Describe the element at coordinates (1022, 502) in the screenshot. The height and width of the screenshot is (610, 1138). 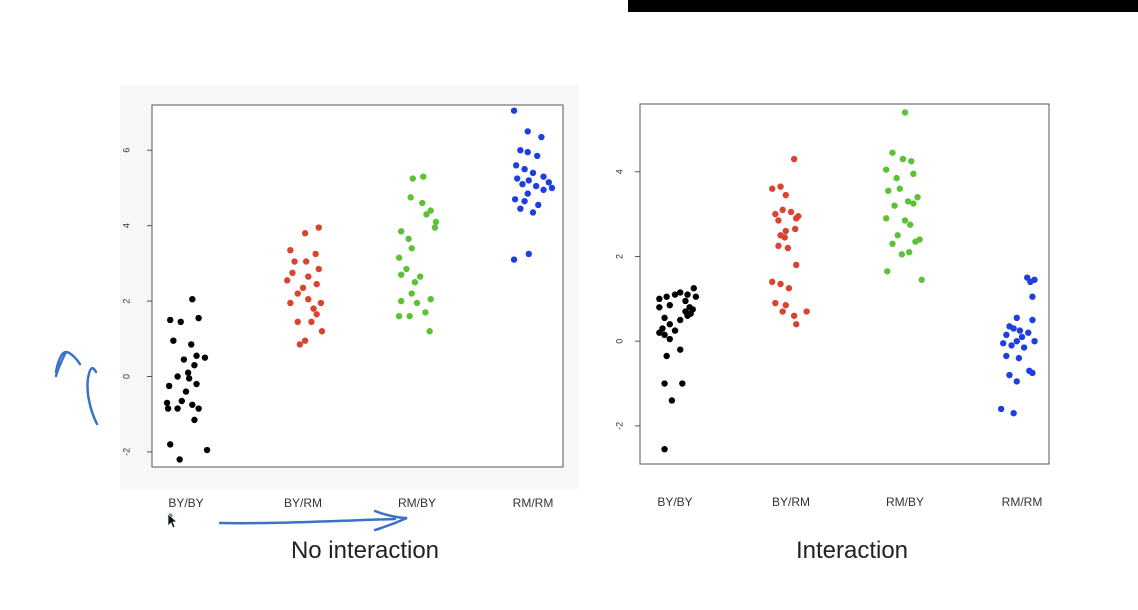
I see `x-category-label: RM/RM` at that location.